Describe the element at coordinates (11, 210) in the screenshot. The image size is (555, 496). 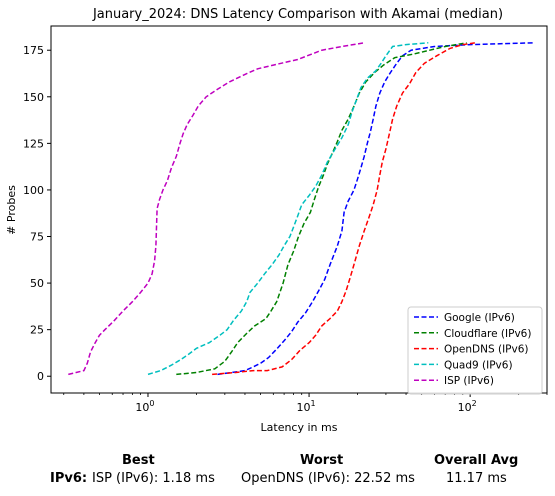
I see `y-axis-label: # Probes` at that location.